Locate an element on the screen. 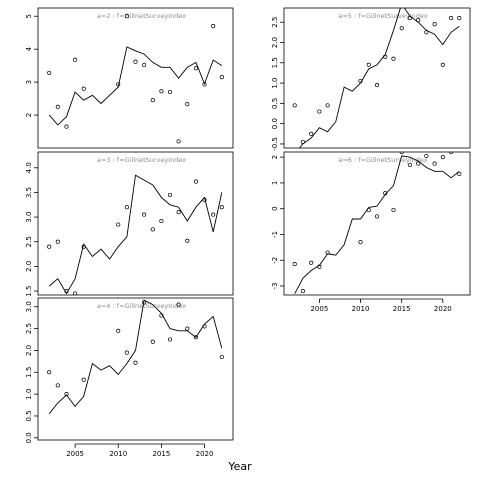 Image resolution: width=480 pixels, height=480 pixels. fitted-line is located at coordinates (135, 234).